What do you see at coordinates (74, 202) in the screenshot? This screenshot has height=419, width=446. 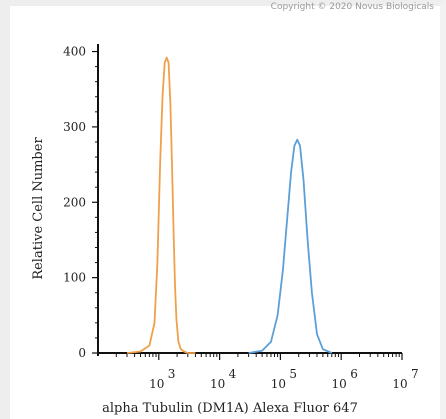 I see `y-tick-label: 200` at bounding box center [74, 202].